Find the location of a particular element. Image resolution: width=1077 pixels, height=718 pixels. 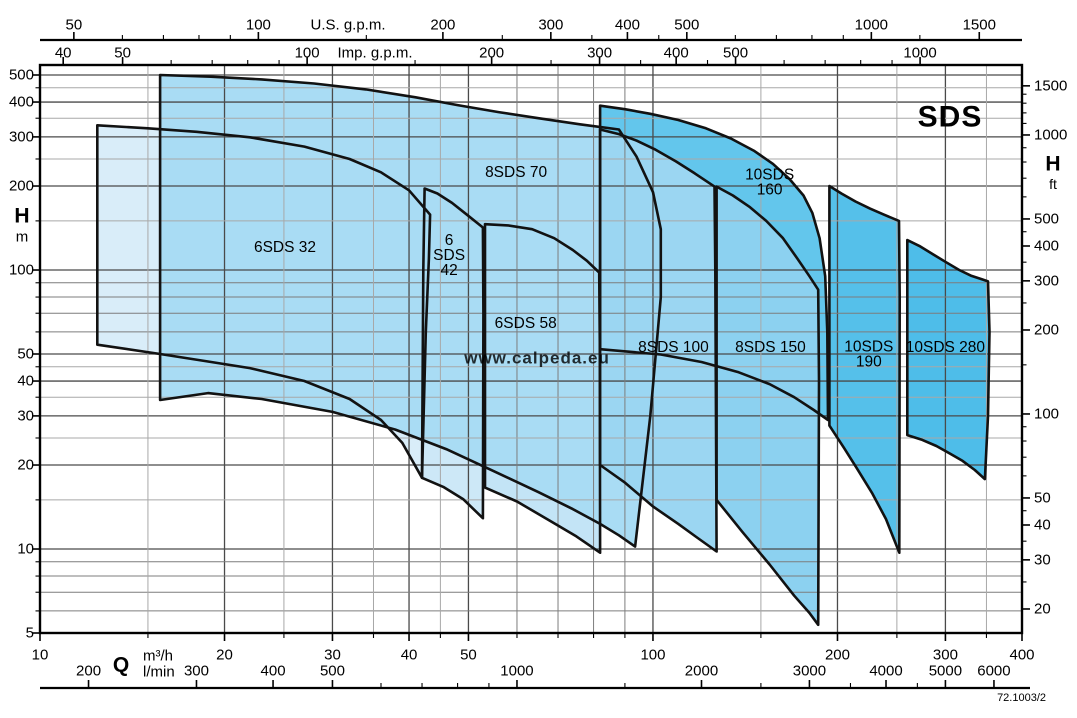

h-ft-unit: ft is located at coordinates (1053, 184).